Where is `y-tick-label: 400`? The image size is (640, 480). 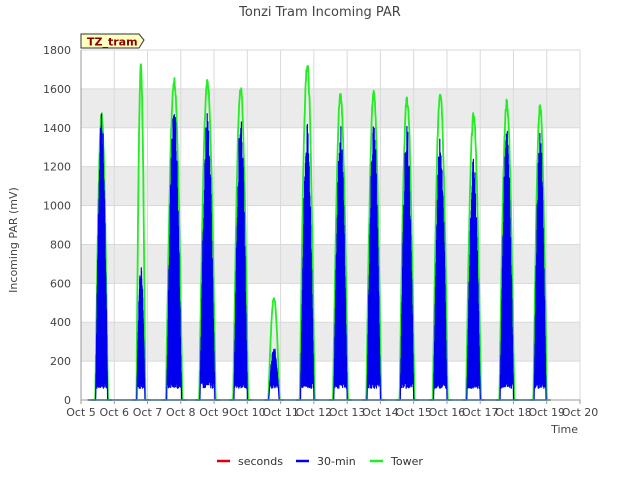
y-tick-label: 400 is located at coordinates (60, 322).